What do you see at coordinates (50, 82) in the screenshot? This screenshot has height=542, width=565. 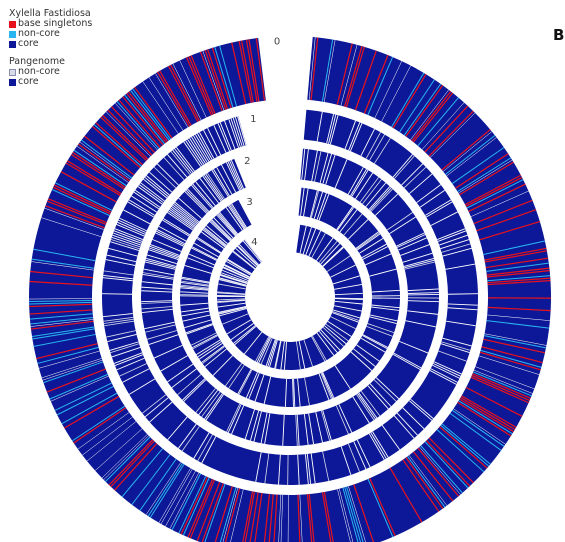 I see `legend-item-pangenome-core: core` at bounding box center [50, 82].